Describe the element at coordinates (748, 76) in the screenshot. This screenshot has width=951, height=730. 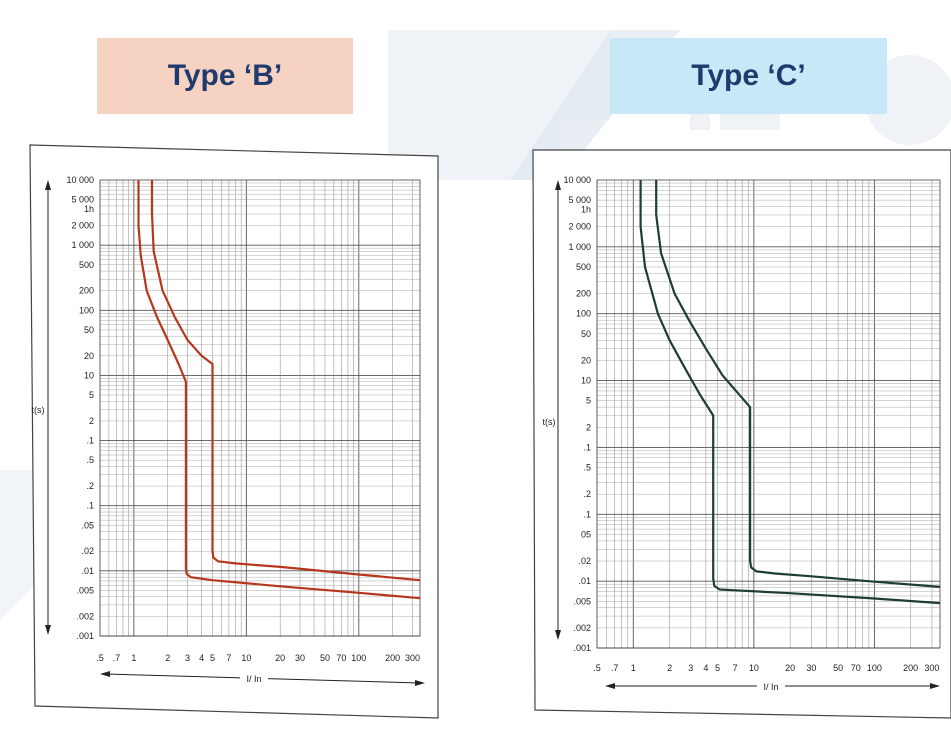
I see `type-c-title: Type ‘C’` at that location.